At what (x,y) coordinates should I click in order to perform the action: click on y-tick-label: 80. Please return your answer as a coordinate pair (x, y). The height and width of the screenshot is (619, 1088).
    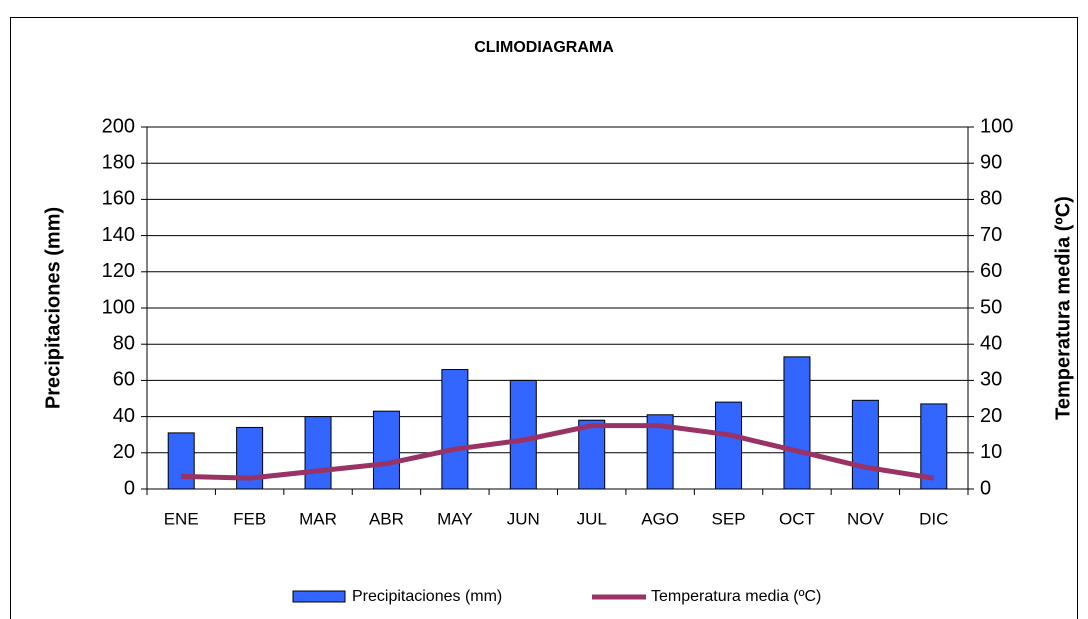
    Looking at the image, I should click on (124, 343).